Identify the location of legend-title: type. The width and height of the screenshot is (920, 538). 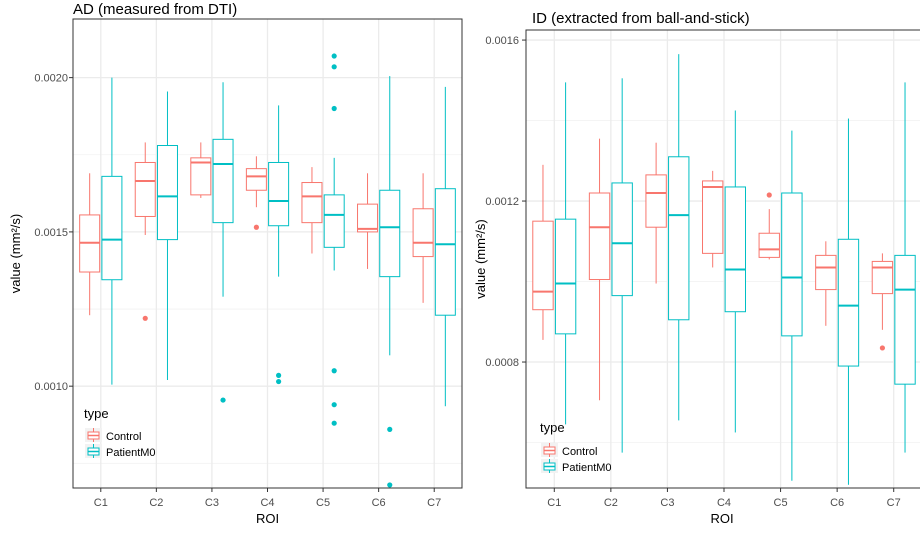
(96, 413).